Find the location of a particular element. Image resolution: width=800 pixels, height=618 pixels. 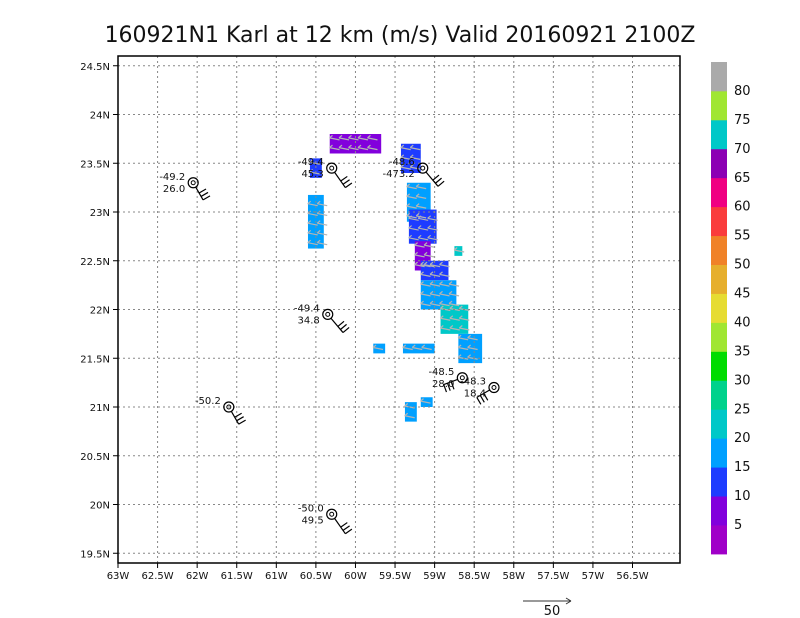

observation-1: -49.445.3 is located at coordinates (325, 173).